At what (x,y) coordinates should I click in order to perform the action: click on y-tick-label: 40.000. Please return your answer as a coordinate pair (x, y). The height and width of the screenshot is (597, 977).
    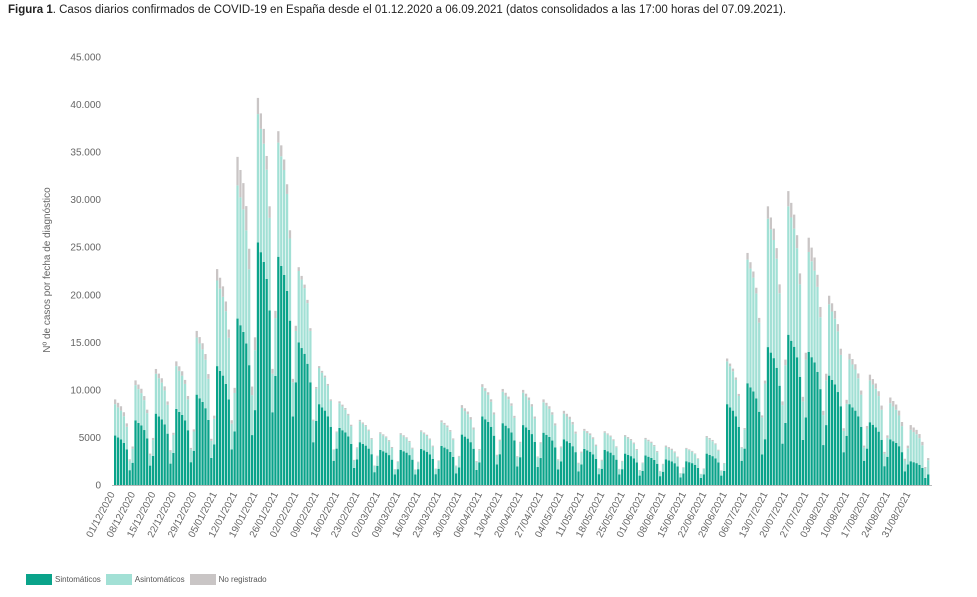
    Looking at the image, I should click on (85, 105).